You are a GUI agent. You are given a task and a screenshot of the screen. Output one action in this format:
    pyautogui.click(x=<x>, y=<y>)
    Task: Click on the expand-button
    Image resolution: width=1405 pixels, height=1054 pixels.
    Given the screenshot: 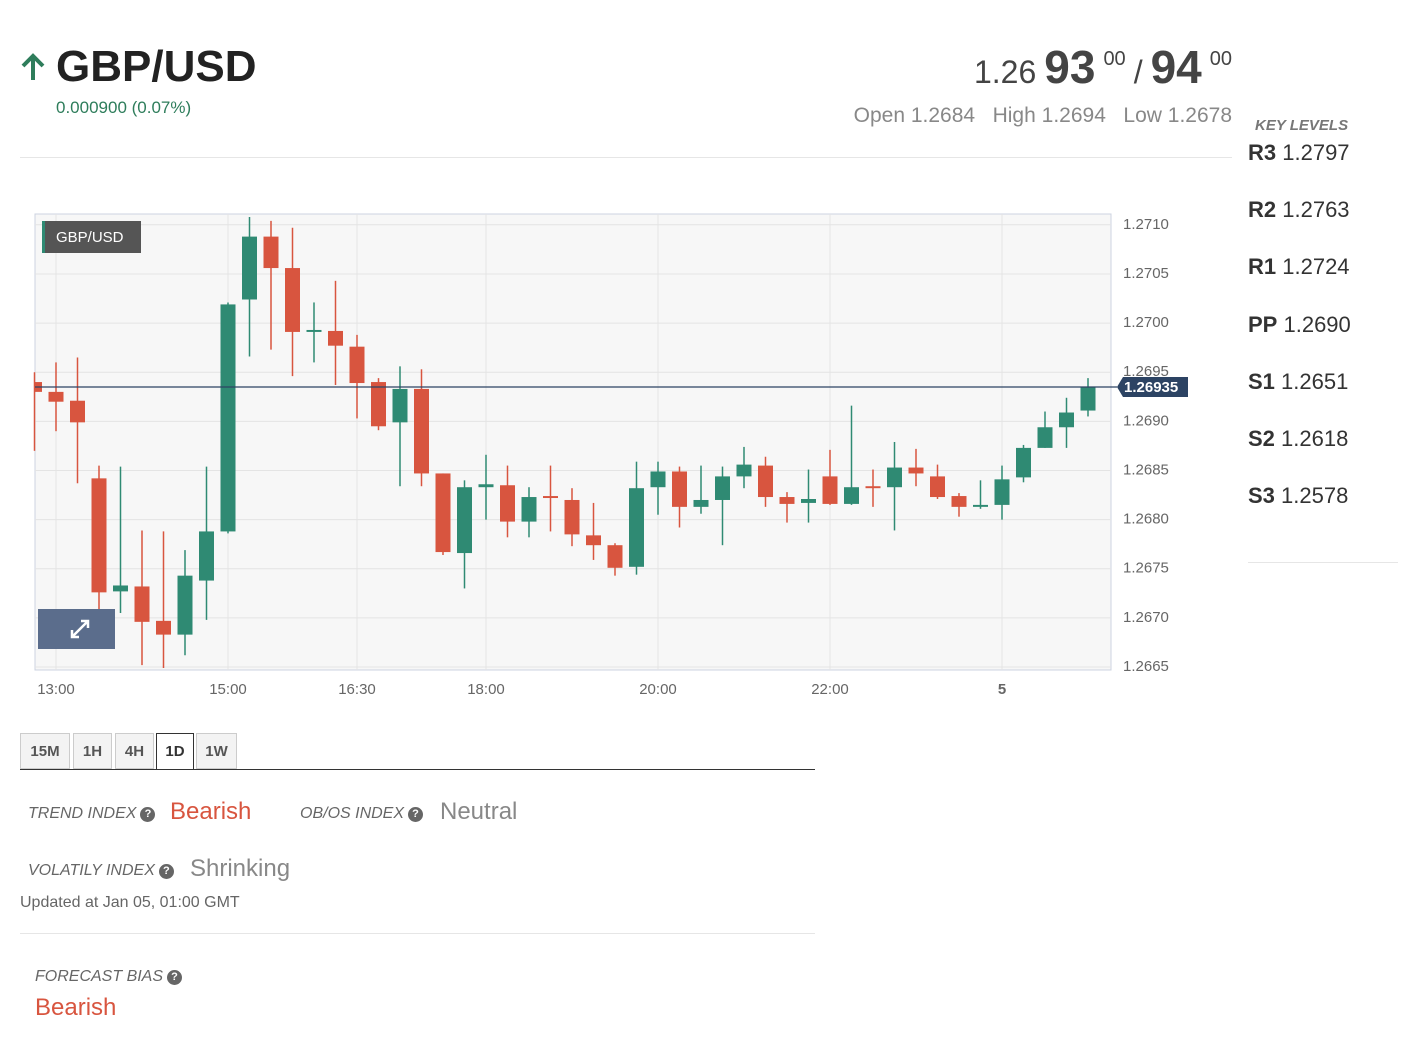 What is the action you would take?
    pyautogui.click(x=76, y=629)
    